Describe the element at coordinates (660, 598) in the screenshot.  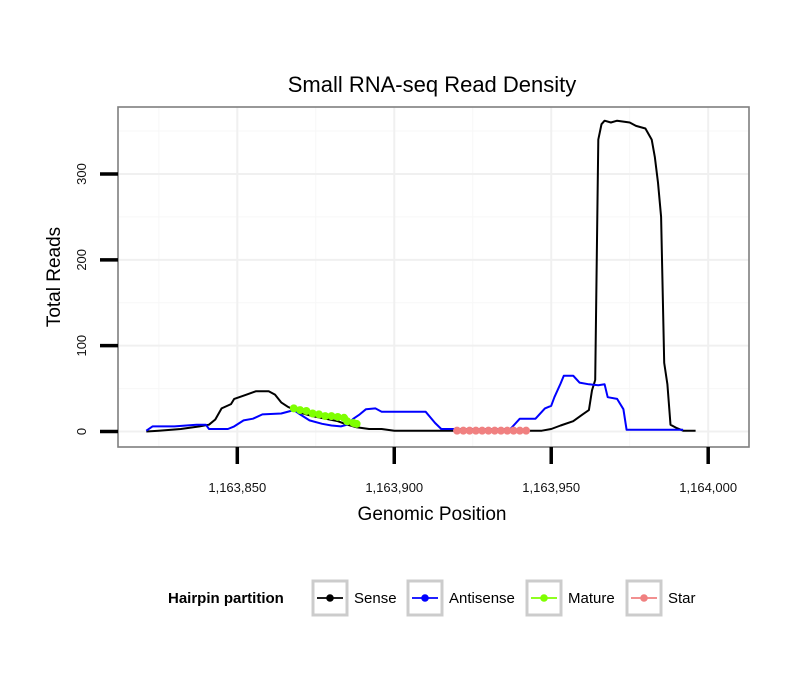
I see `legend-item-star: Star` at that location.